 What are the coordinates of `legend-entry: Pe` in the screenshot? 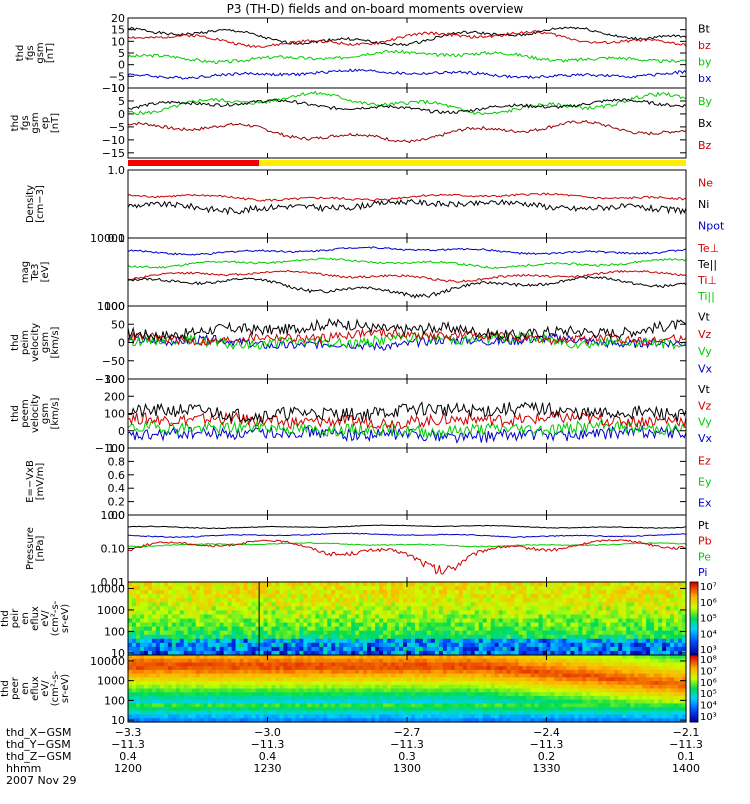 It's located at (704, 556).